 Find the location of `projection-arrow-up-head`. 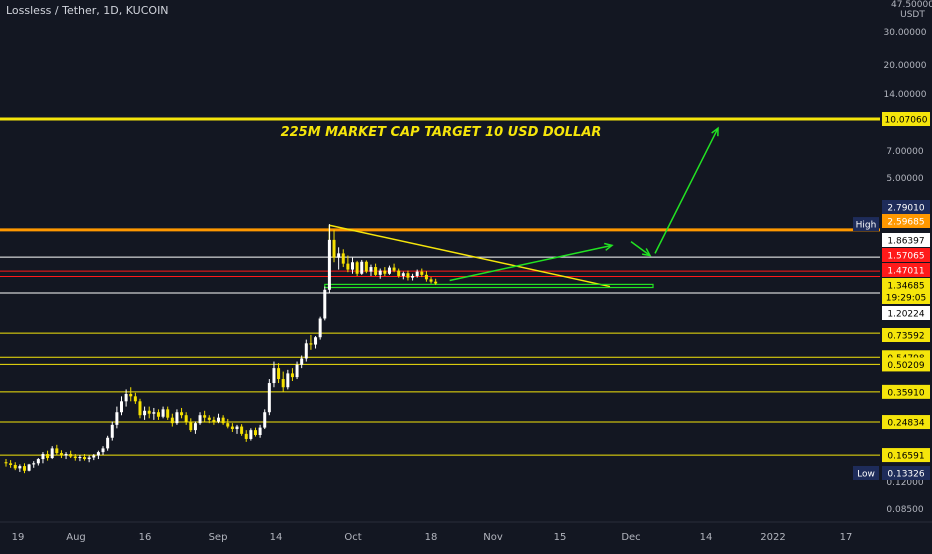

projection-arrow-up-head is located at coordinates (609, 246).